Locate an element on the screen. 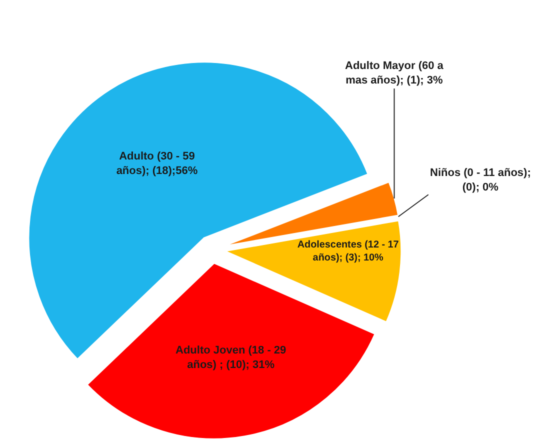 The width and height of the screenshot is (558, 444). slice-label: Adolescentes (12 - 17 años); (3); 10% is located at coordinates (348, 251).